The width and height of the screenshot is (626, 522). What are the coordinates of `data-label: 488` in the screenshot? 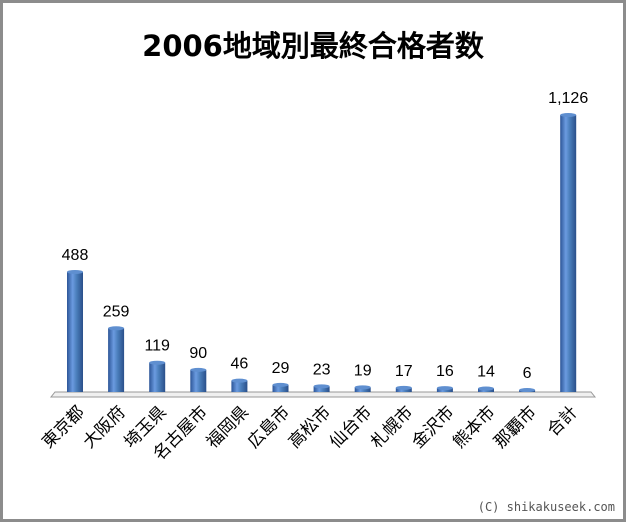 It's located at (75, 255).